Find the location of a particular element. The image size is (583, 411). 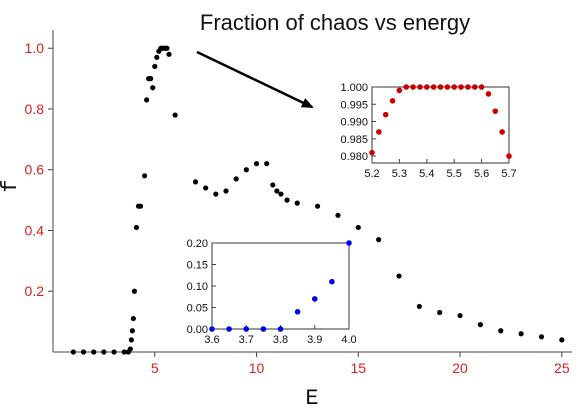

y-axis-label: f is located at coordinates (11, 185).